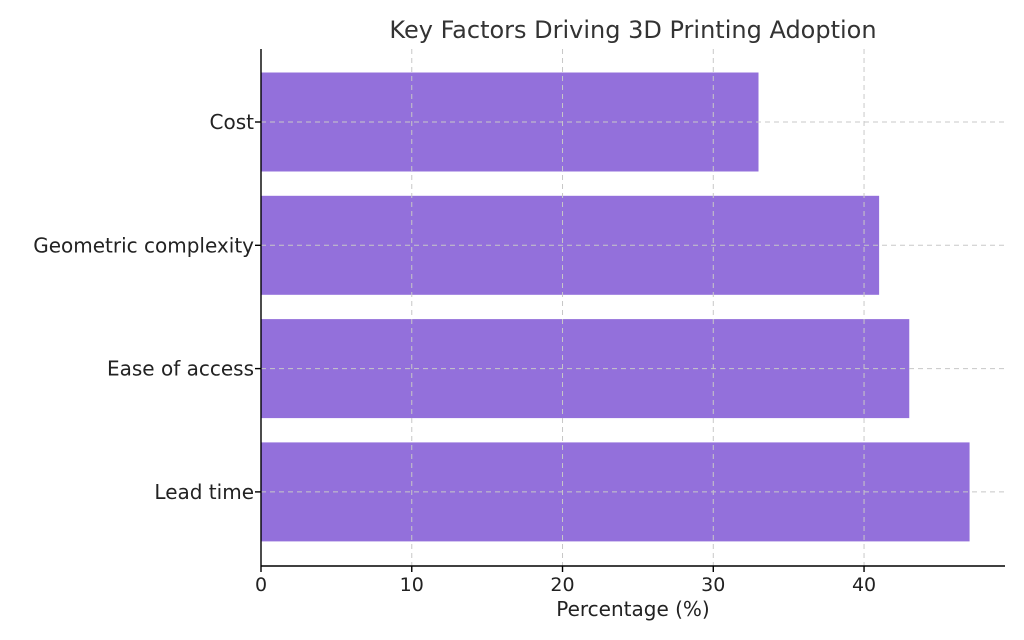 This screenshot has height=640, width=1024. I want to click on category-label: Cost, so click(232, 122).